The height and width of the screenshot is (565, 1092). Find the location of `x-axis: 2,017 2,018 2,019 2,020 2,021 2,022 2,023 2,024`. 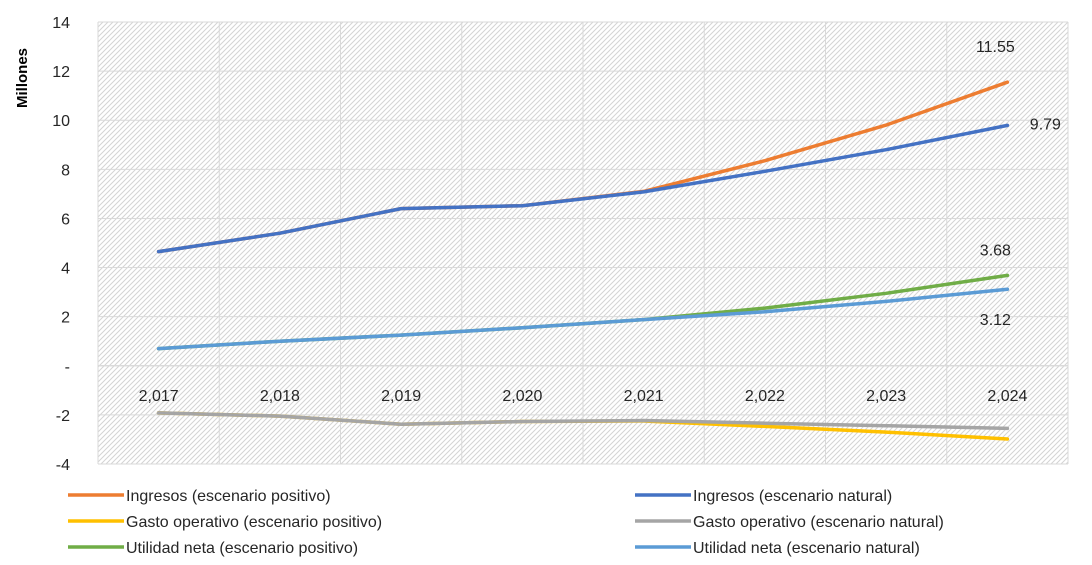

x-axis: 2,017 2,018 2,019 2,020 2,021 2,022 2,023 2,024 is located at coordinates (583, 396).